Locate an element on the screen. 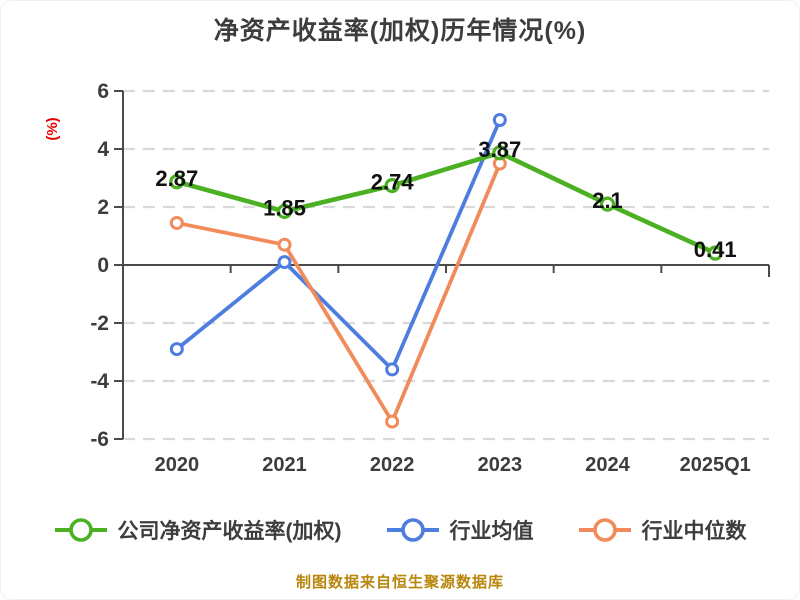 The image size is (800, 600). data-label-series-0: 0.41 is located at coordinates (715, 249).